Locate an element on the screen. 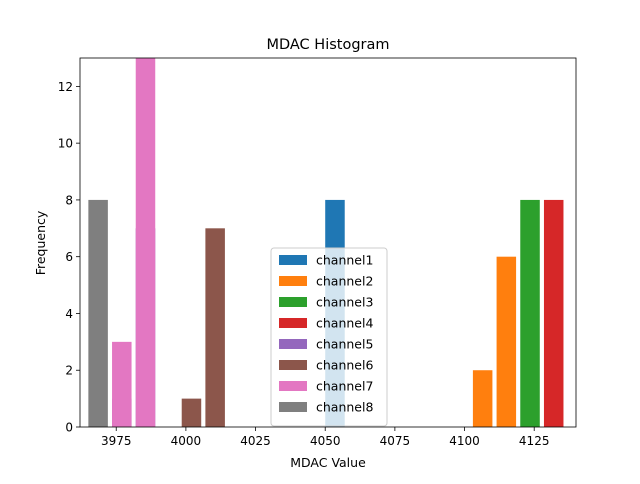 This screenshot has height=484, width=640. x-tick-label-4075: 4075 is located at coordinates (395, 441).